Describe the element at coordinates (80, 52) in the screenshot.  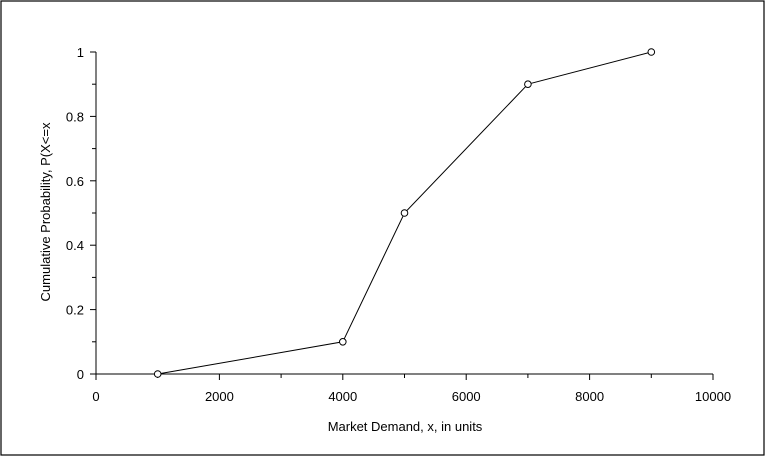
I see `y-tick-label: 1` at that location.